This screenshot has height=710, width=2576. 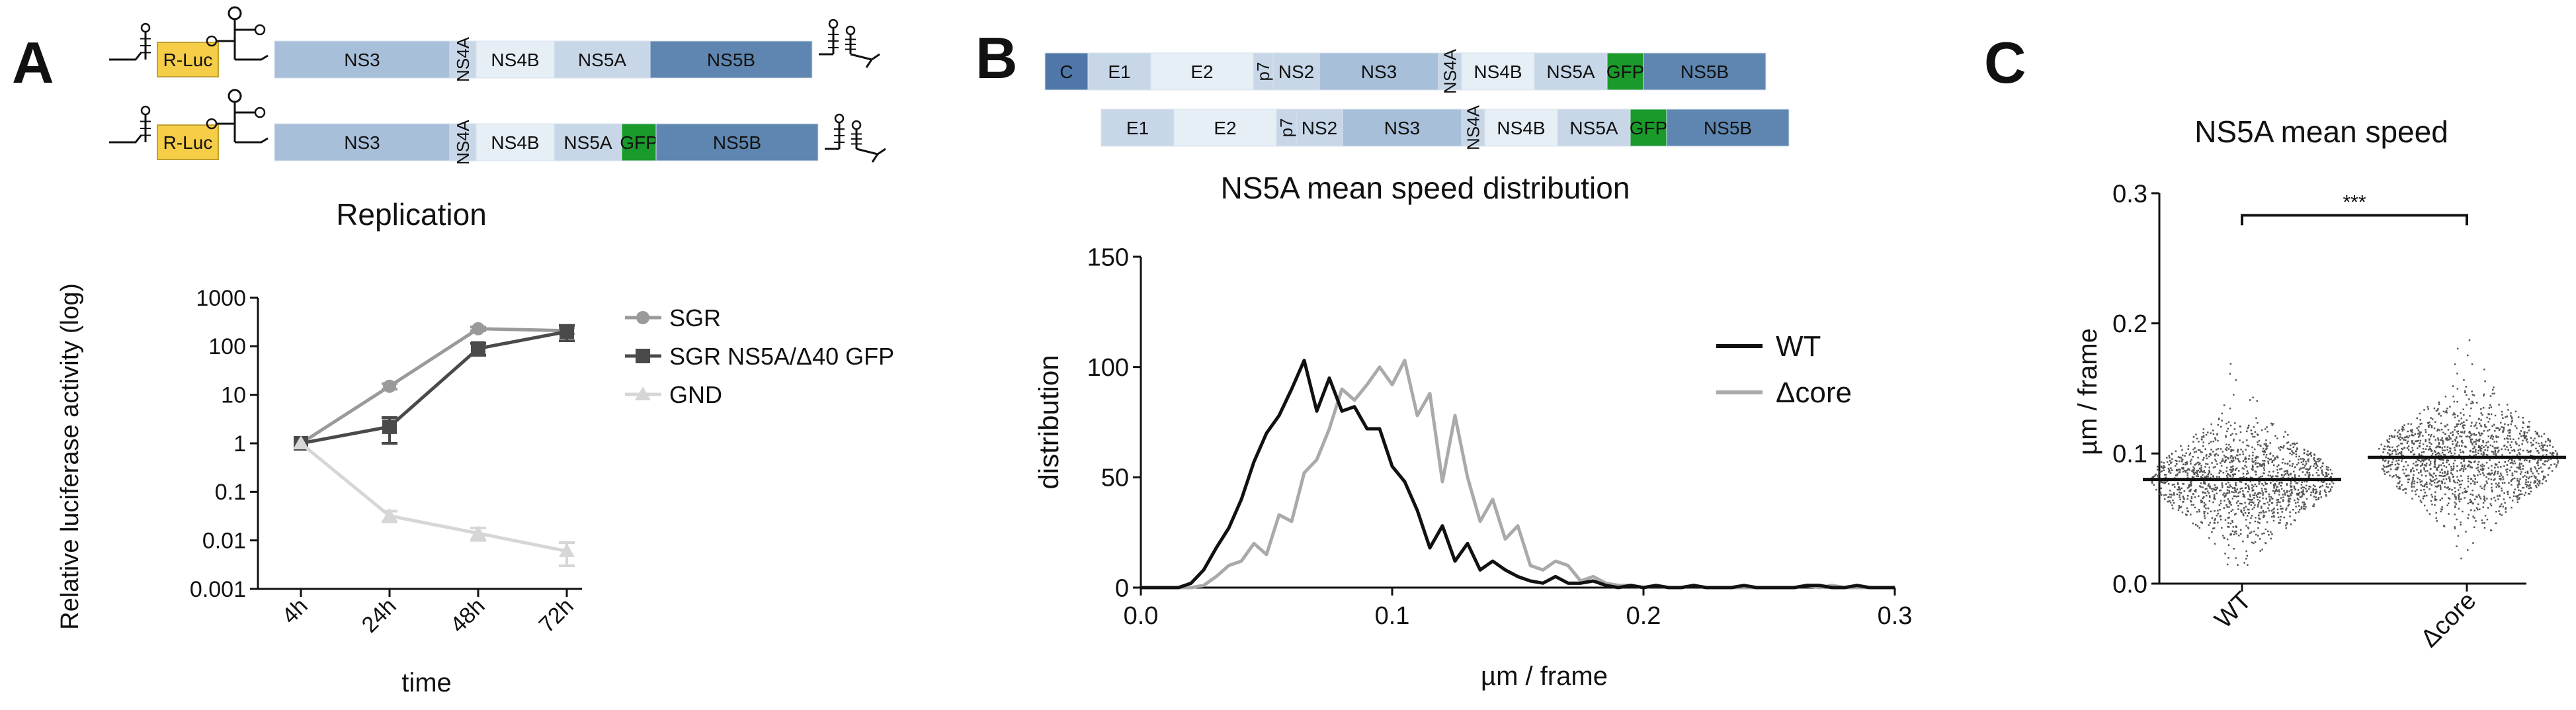 I want to click on scatter-points, so click(x=2468, y=450).